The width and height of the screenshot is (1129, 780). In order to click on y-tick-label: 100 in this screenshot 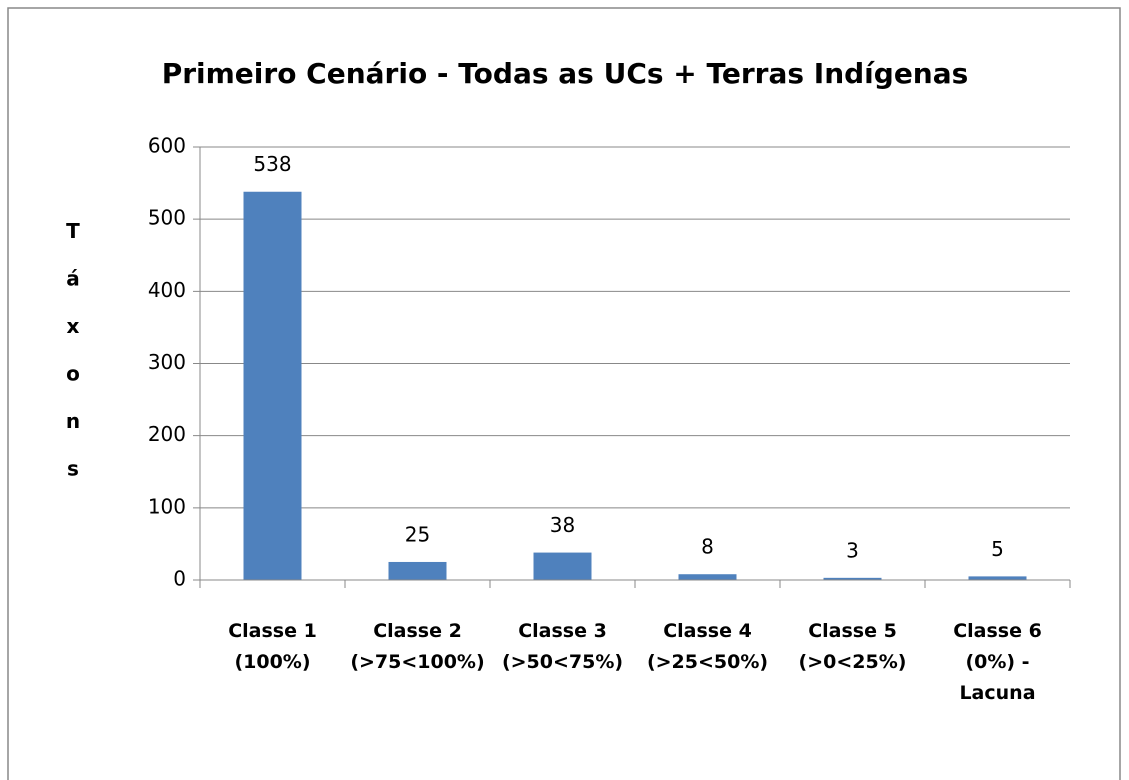, I will do `click(167, 506)`.